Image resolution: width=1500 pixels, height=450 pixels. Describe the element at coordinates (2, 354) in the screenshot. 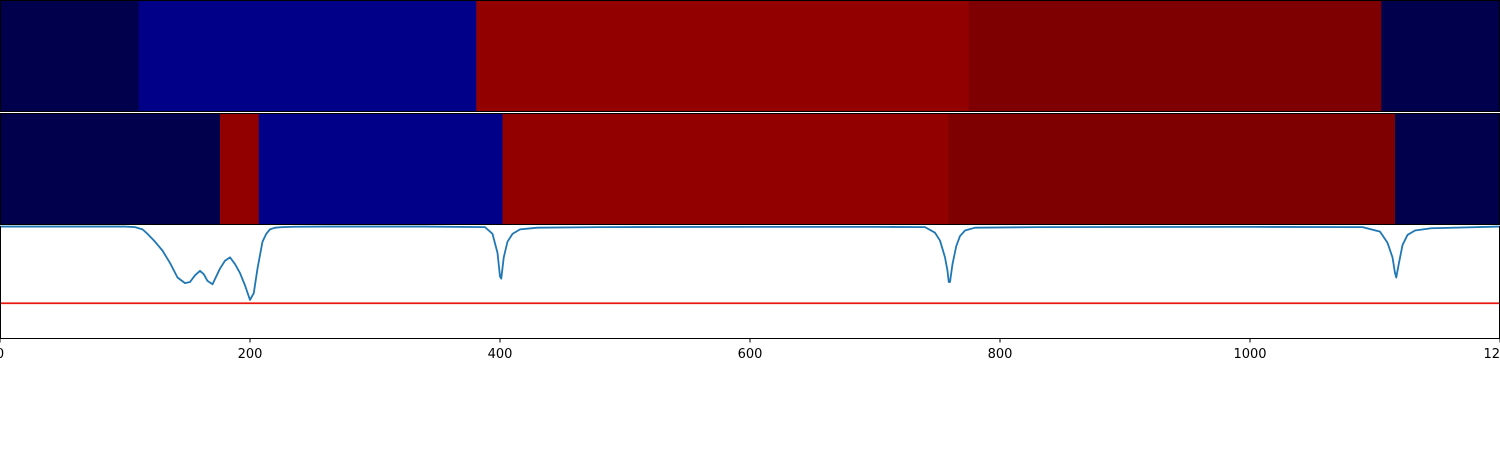

I see `x-tick-label-0: 0` at that location.